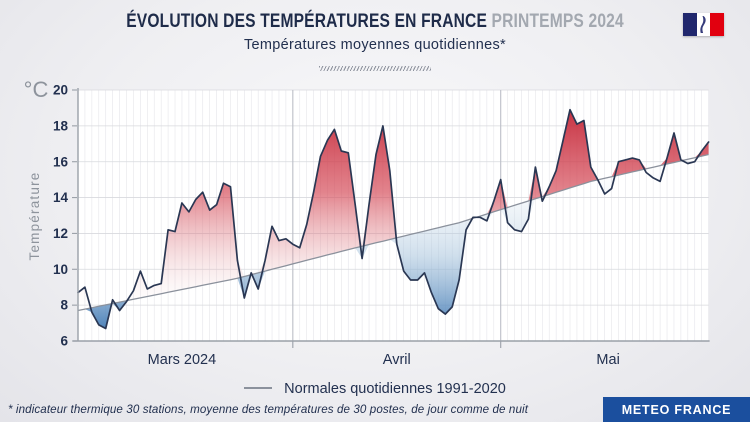 The height and width of the screenshot is (422, 750). I want to click on normals-line-swatch, so click(258, 388).